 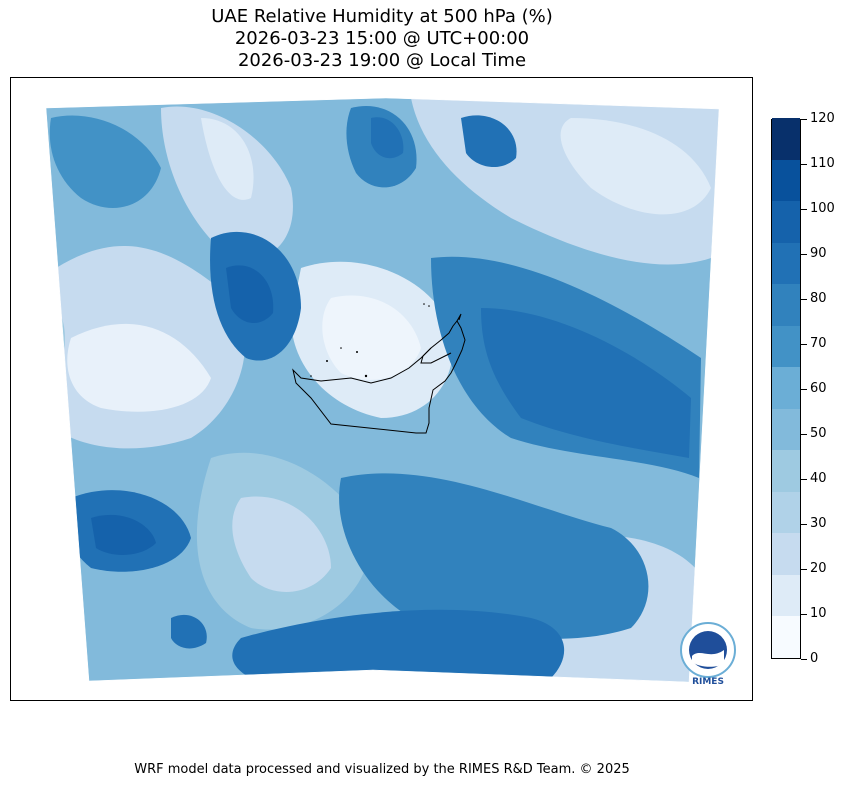 I want to click on title-line-1: UAE Relative Humidity at 500 hPa (%), so click(x=382, y=16).